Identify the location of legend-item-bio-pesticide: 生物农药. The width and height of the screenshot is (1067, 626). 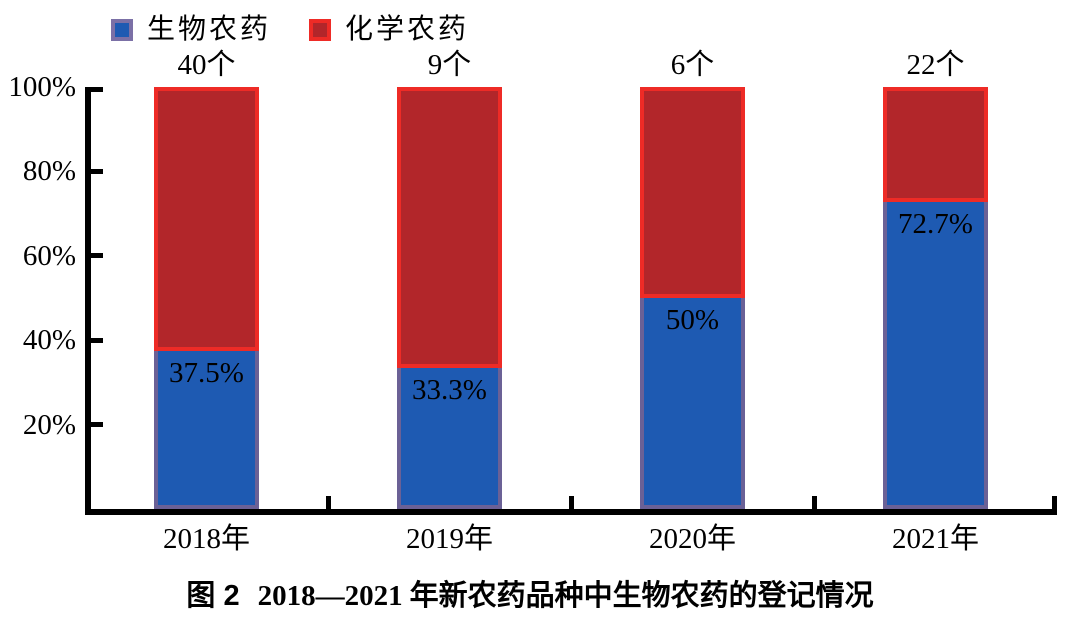
(191, 30).